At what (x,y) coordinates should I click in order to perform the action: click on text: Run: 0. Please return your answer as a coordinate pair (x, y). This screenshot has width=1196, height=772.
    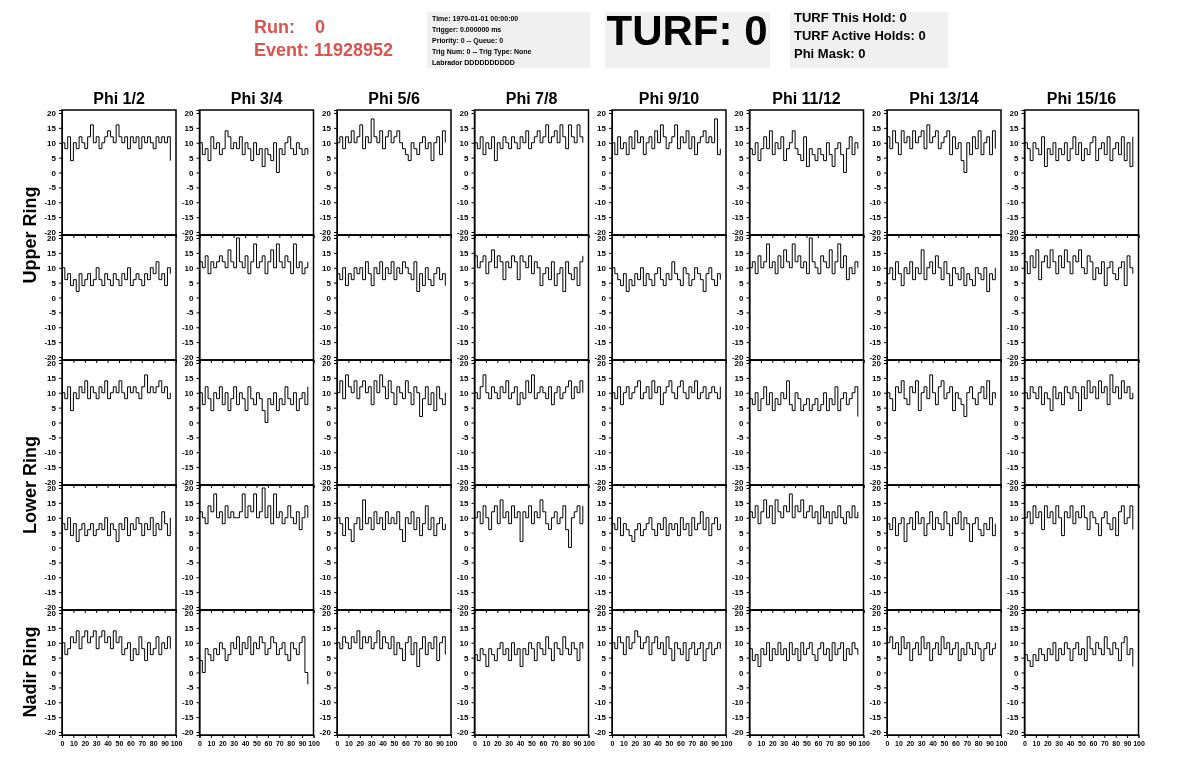
    Looking at the image, I should click on (289, 27).